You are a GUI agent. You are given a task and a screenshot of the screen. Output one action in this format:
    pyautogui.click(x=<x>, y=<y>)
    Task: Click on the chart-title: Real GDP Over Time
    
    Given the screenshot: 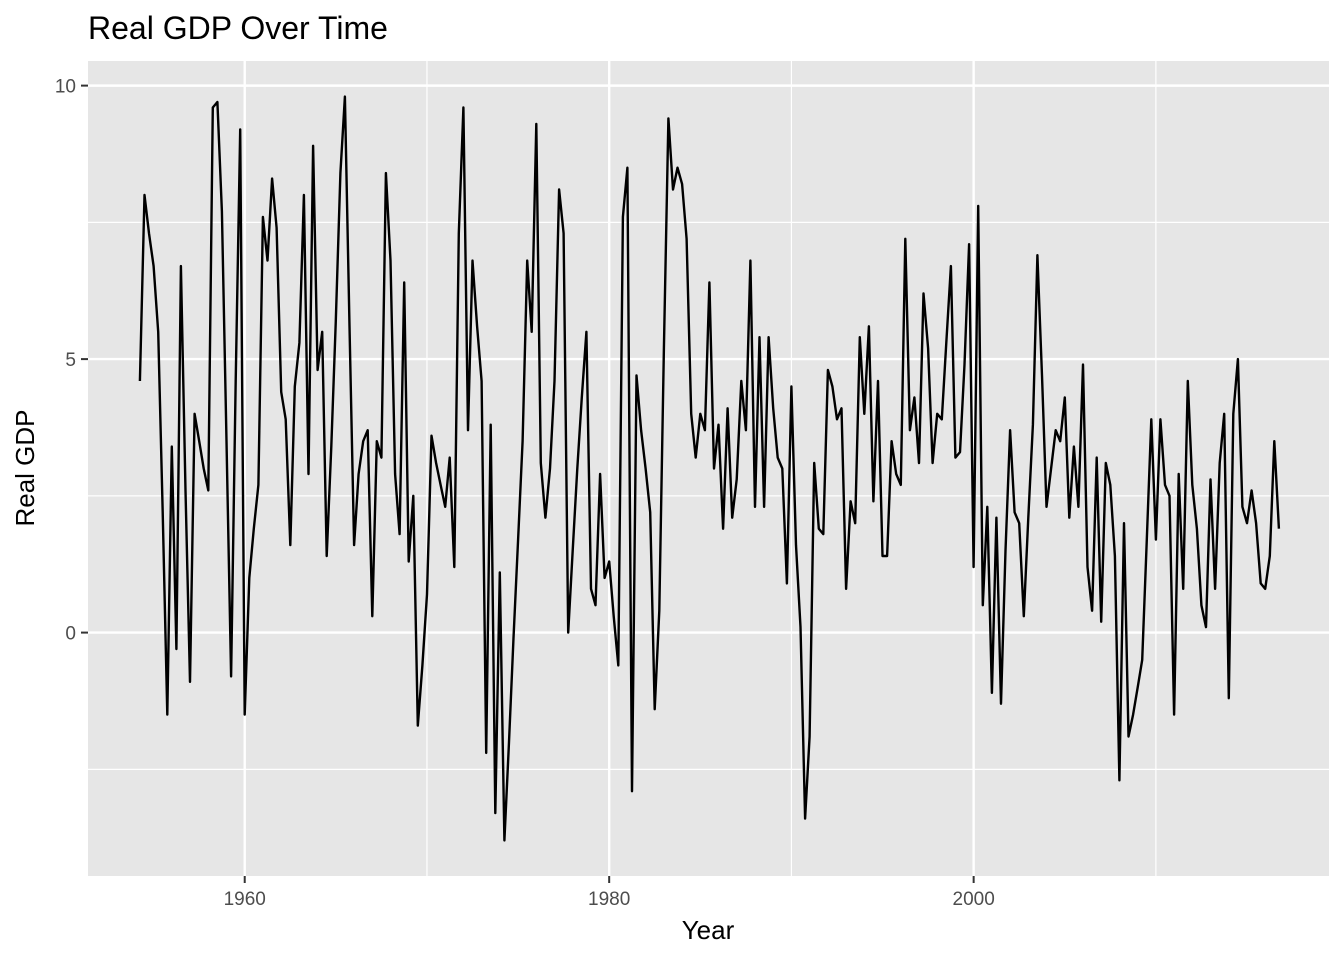 What is the action you would take?
    pyautogui.click(x=238, y=28)
    